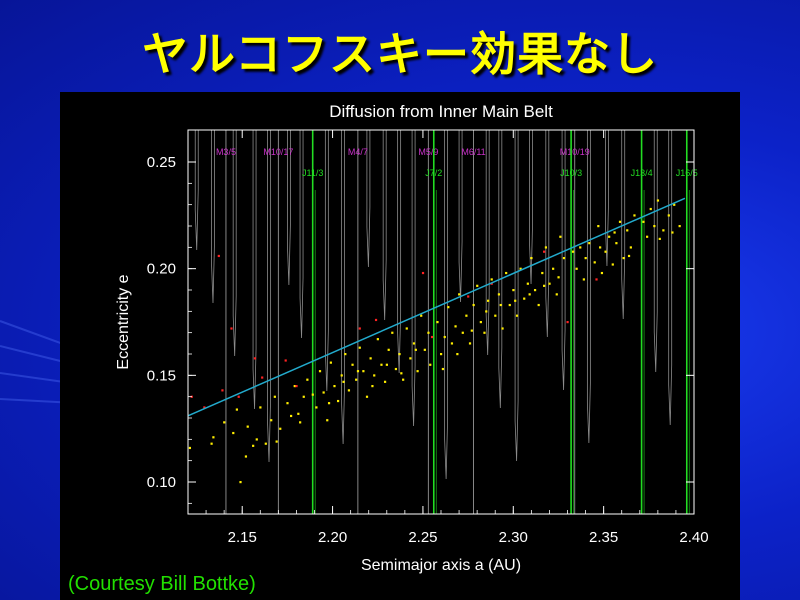 This screenshot has width=800, height=600. I want to click on x-tick-label: 2.40, so click(693, 537).